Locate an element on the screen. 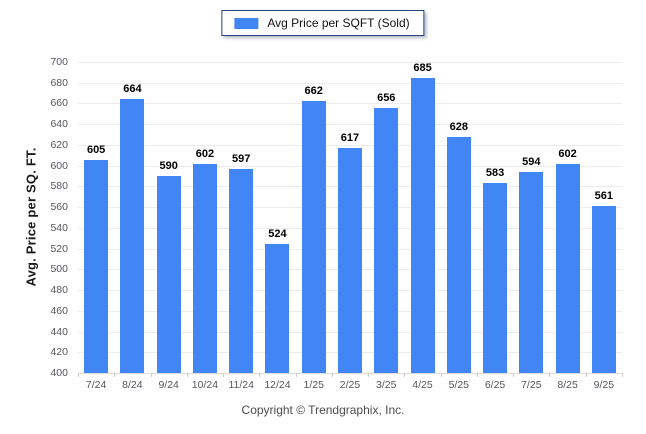 This screenshot has width=646, height=434. bar-value-label: 664 is located at coordinates (132, 89).